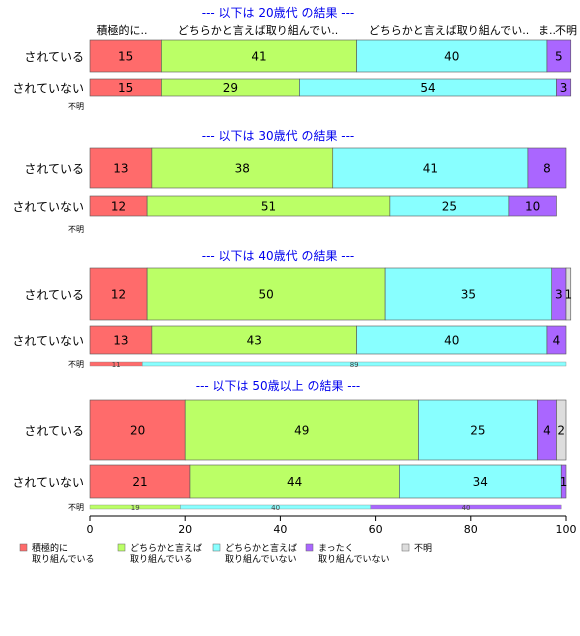  What do you see at coordinates (449, 207) in the screenshot?
I see `data-label-1-1-2: 25` at bounding box center [449, 207].